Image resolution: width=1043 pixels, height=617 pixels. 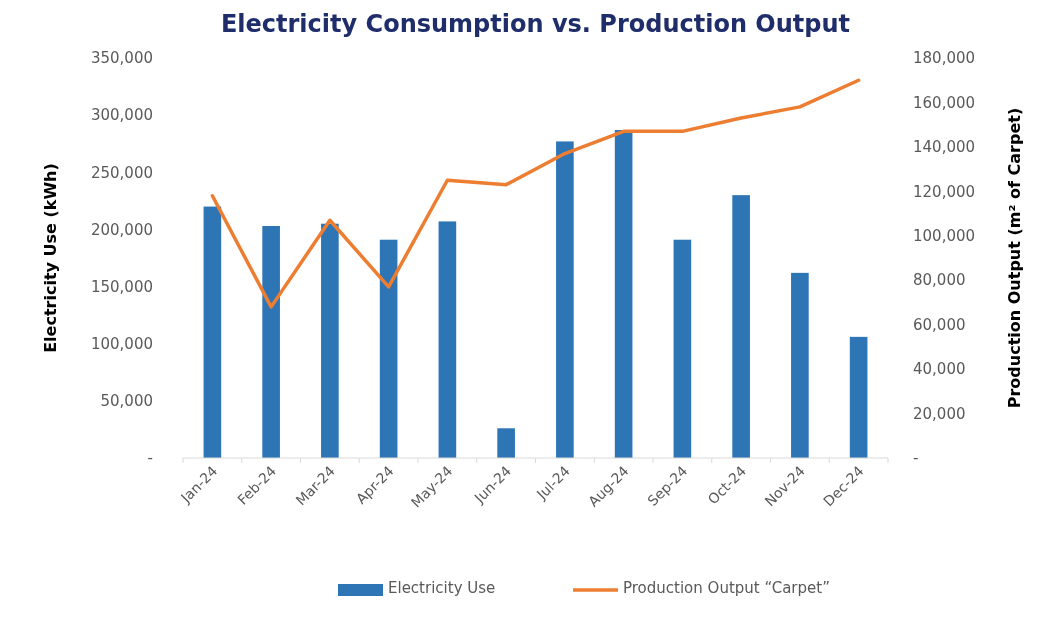 I want to click on legend-label: Electricity Use, so click(x=442, y=588).